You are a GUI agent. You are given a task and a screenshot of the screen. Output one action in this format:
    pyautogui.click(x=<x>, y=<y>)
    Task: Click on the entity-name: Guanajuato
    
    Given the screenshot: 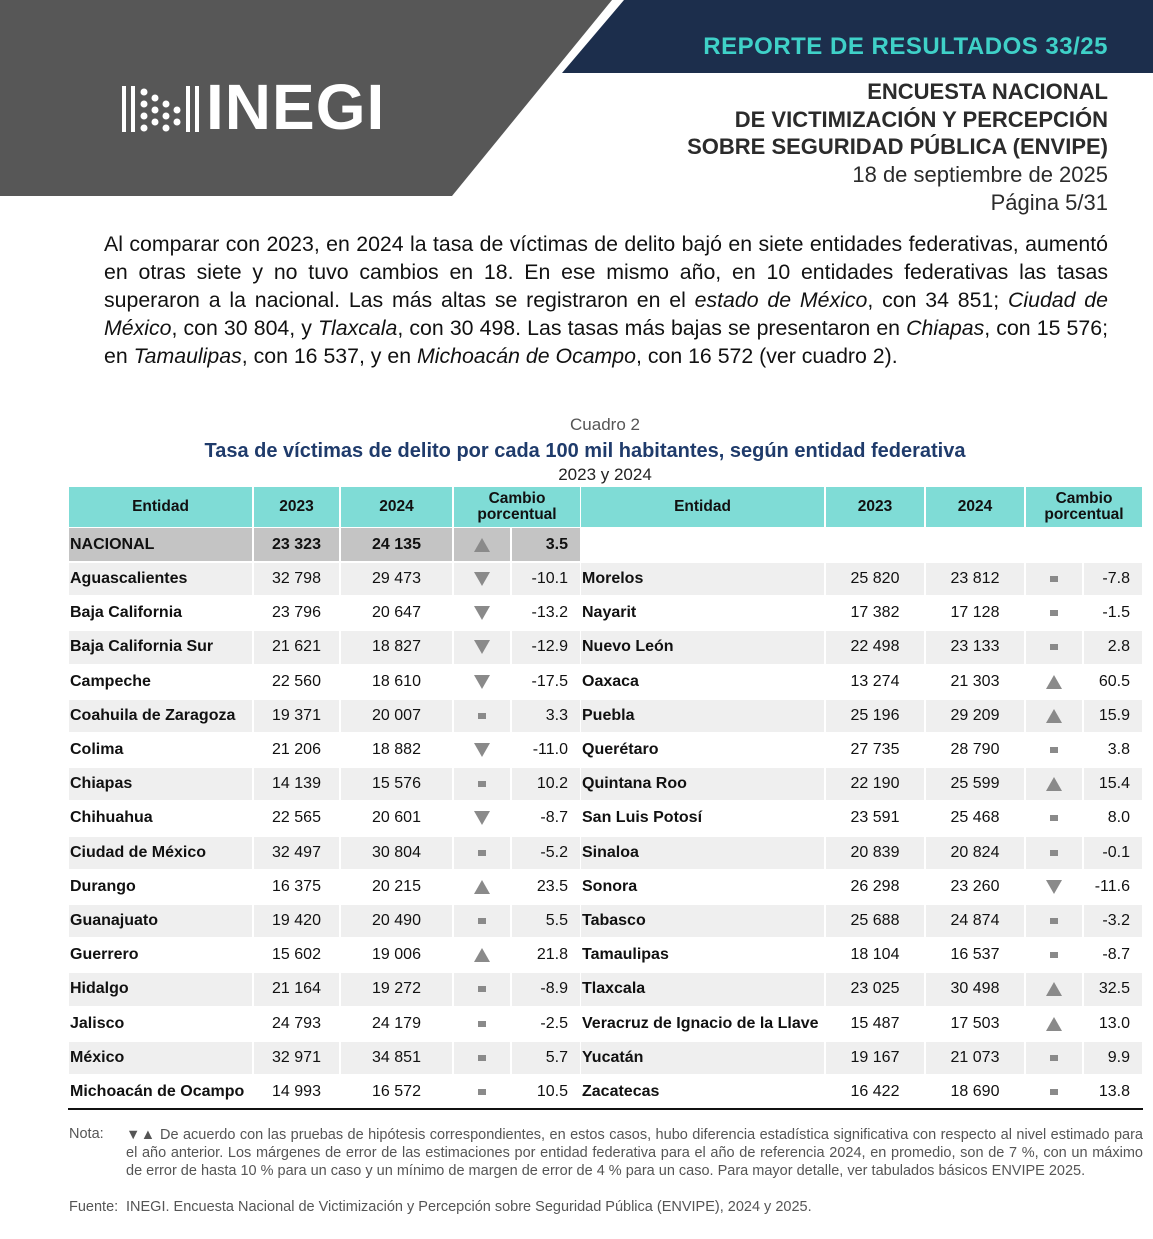 What is the action you would take?
    pyautogui.click(x=160, y=921)
    